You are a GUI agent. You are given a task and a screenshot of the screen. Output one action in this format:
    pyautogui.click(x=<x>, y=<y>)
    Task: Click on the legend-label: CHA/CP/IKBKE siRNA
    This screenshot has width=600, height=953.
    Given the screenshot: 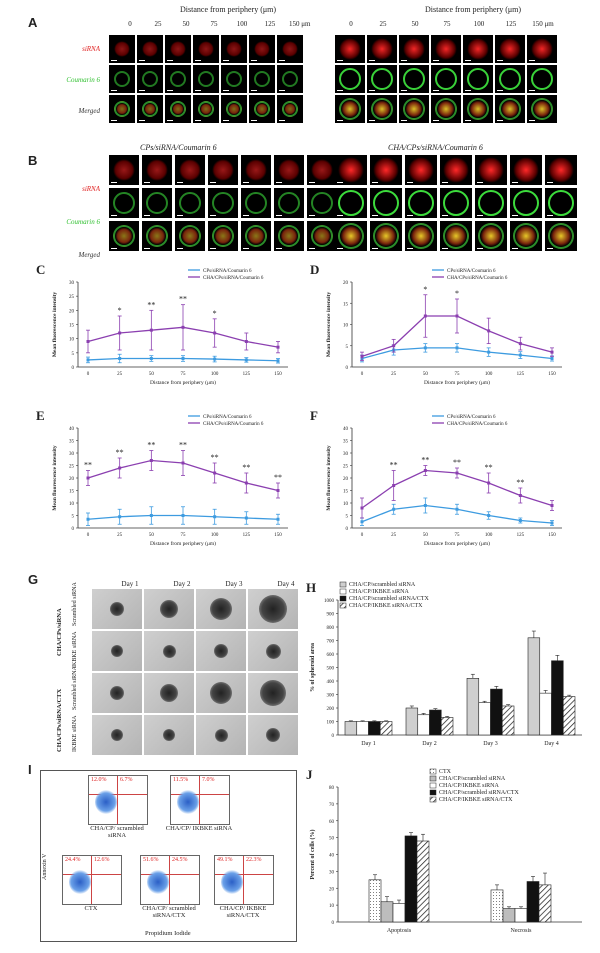 What is the action you would take?
    pyautogui.click(x=469, y=786)
    